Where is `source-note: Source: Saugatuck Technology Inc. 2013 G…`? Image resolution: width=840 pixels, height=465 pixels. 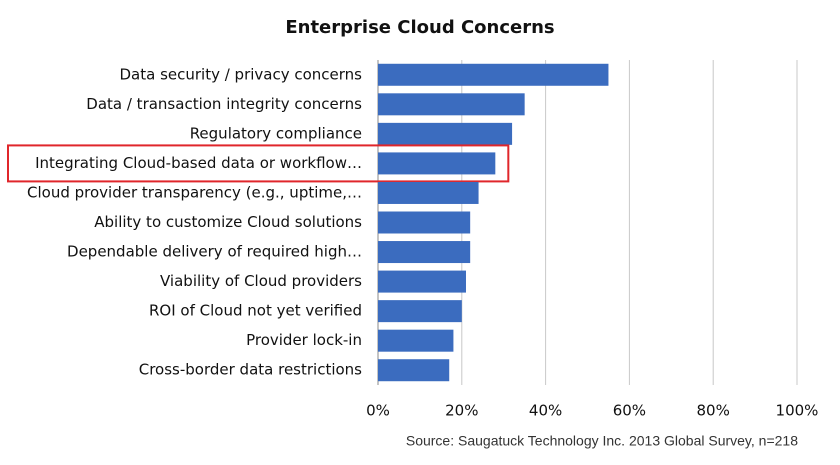
source-note: Source: Saugatuck Technology Inc. 2013 G… is located at coordinates (602, 441).